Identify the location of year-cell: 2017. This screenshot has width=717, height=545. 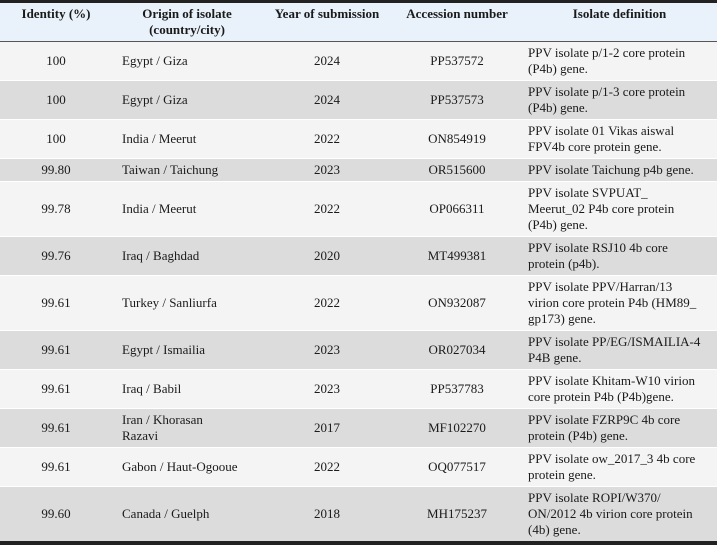
(327, 427).